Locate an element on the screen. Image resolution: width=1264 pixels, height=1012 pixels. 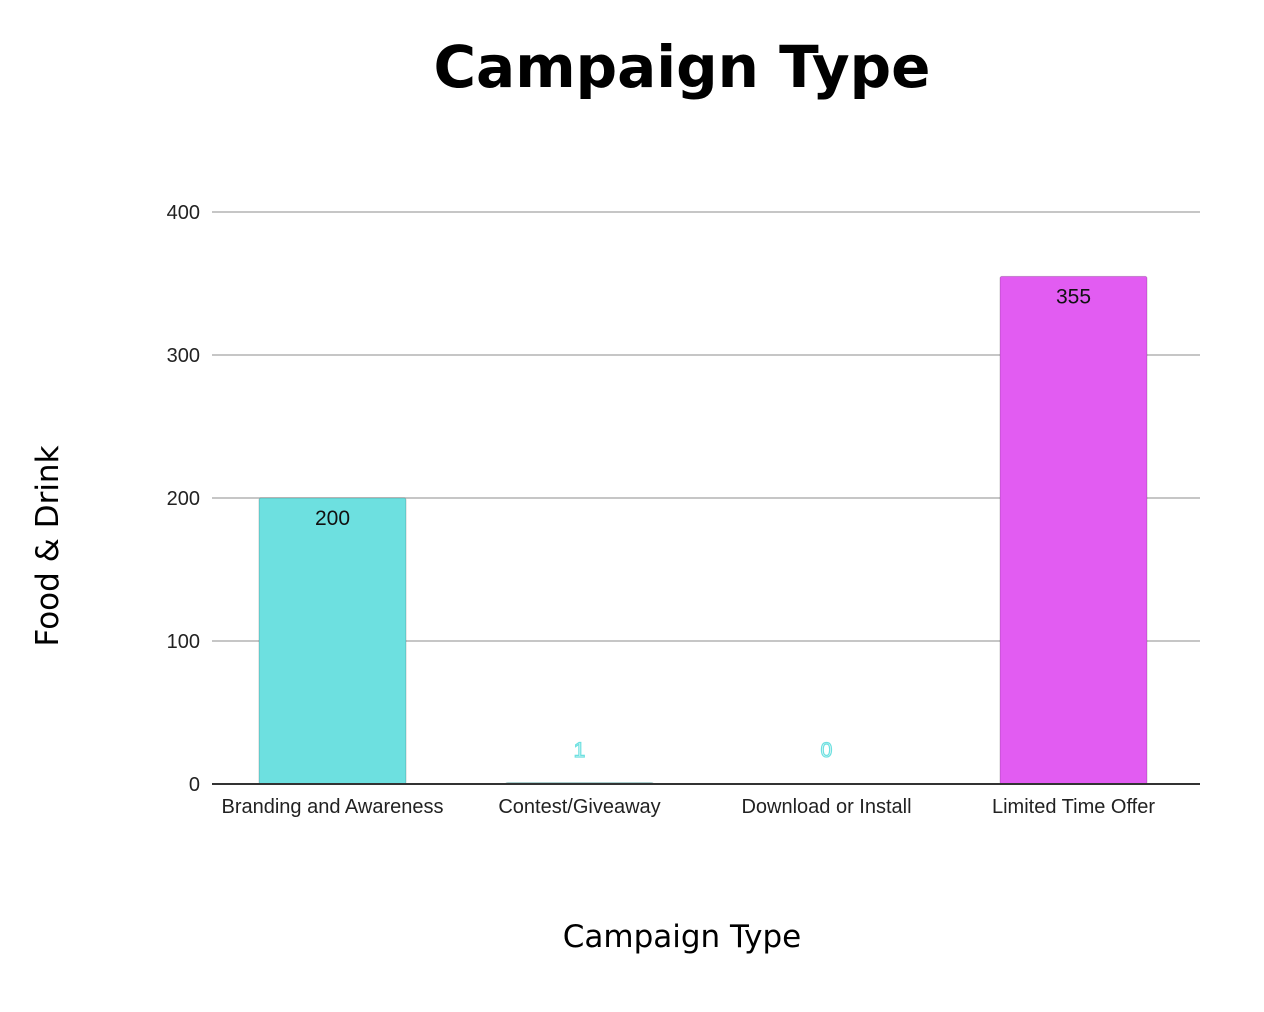
x-category-label: Contest/Giveaway is located at coordinates (579, 807).